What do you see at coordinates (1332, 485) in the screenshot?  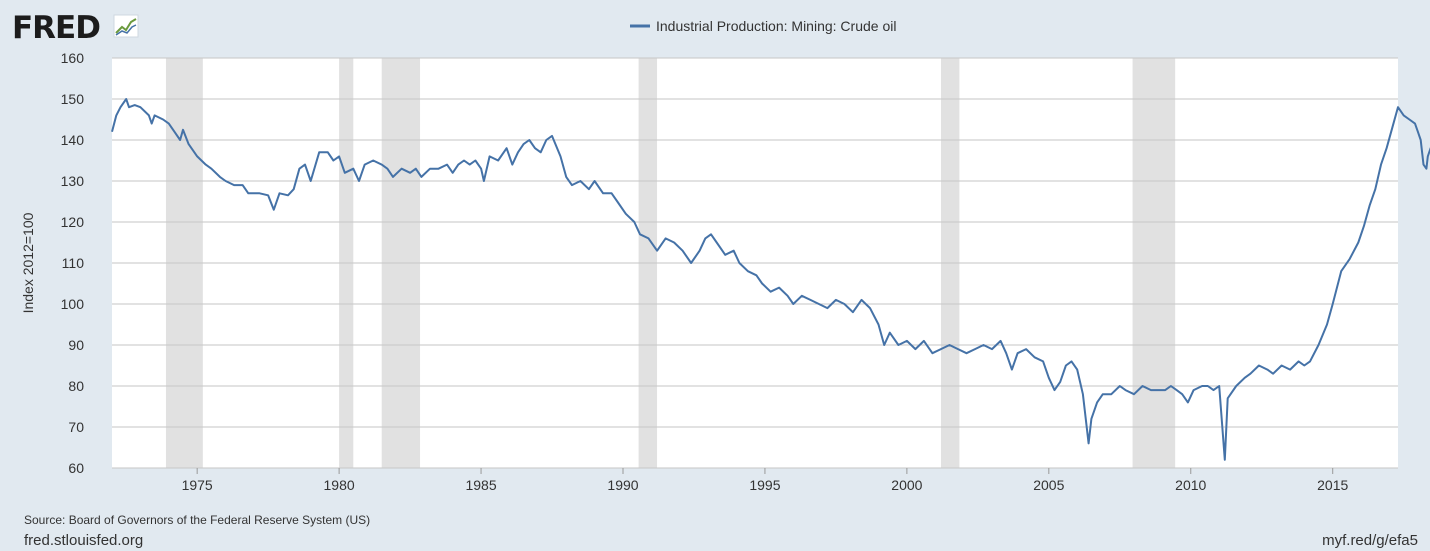 I see `x-tick-label-2015: 2015` at bounding box center [1332, 485].